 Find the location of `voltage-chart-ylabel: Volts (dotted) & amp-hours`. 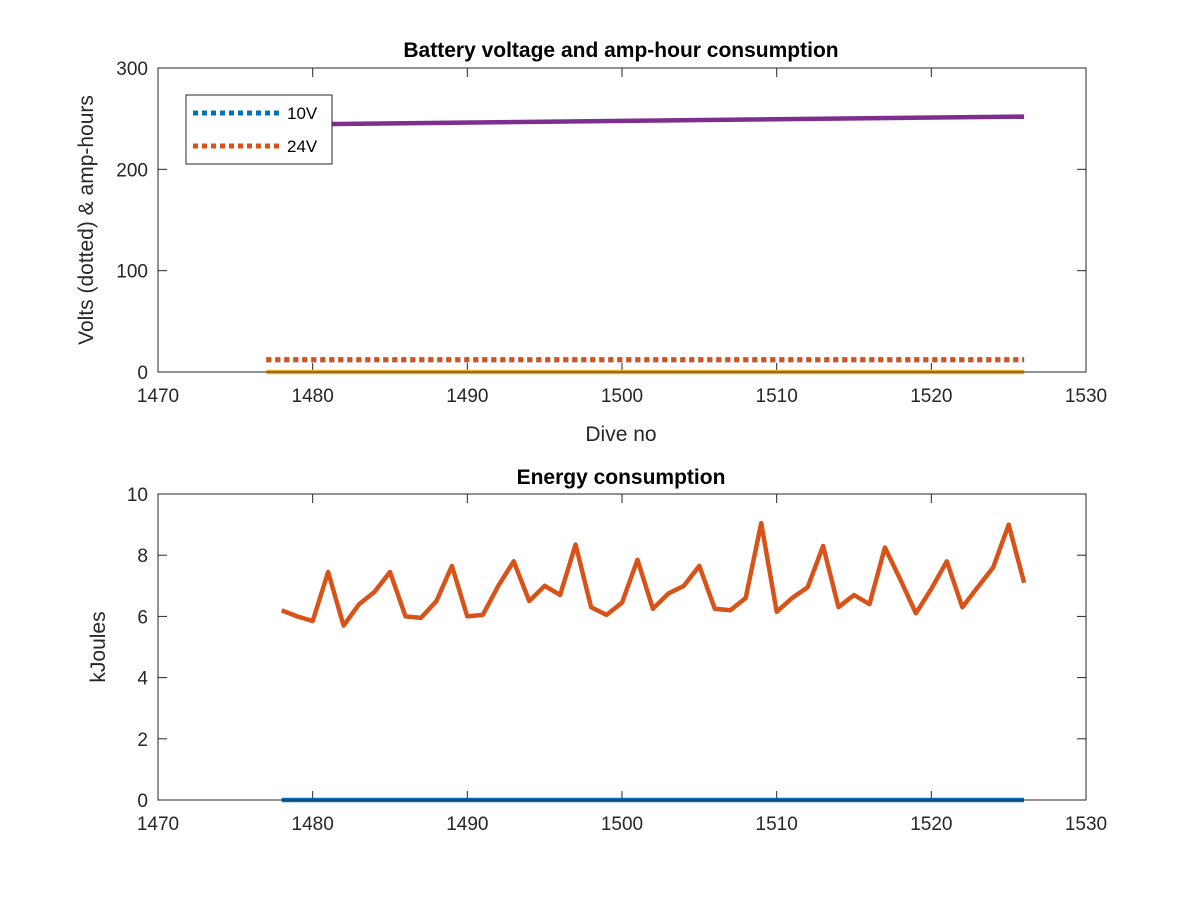

voltage-chart-ylabel: Volts (dotted) & amp-hours is located at coordinates (86, 220).